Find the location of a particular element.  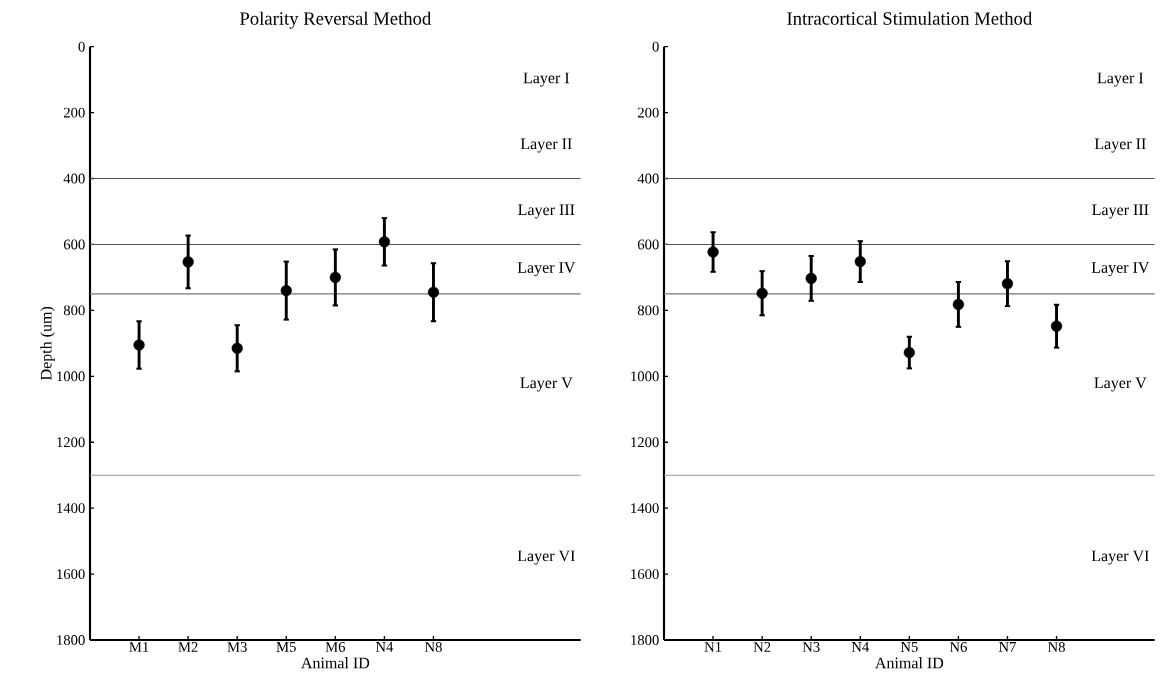

x-tick-label: N1 is located at coordinates (713, 647).